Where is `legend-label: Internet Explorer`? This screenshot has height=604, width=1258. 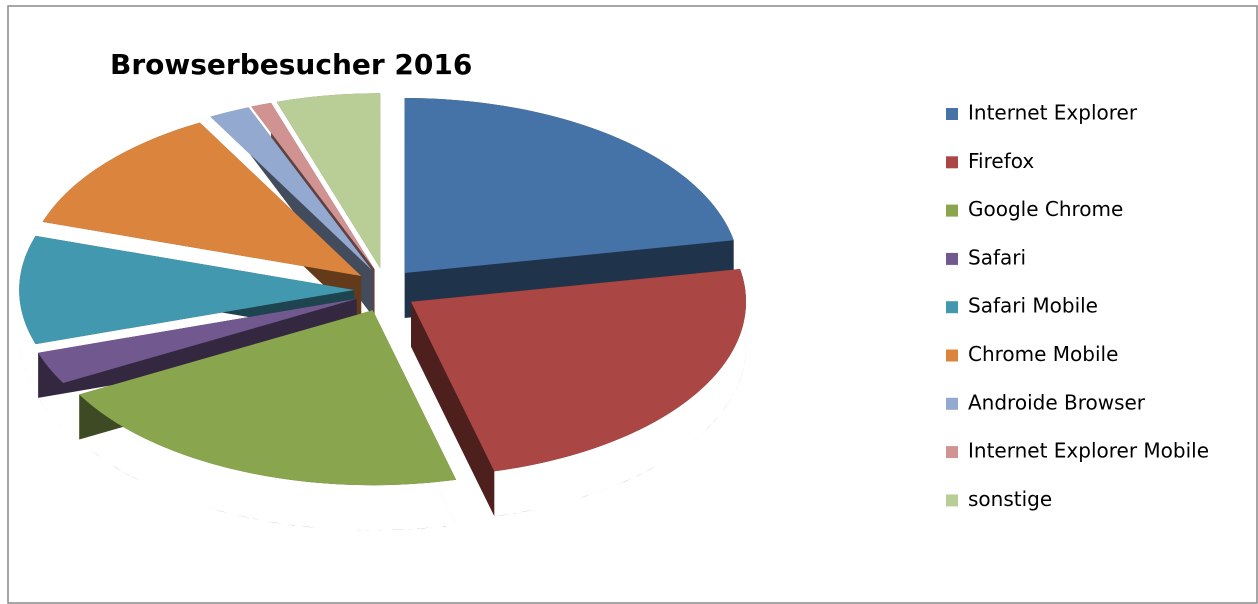
legend-label: Internet Explorer is located at coordinates (1053, 113).